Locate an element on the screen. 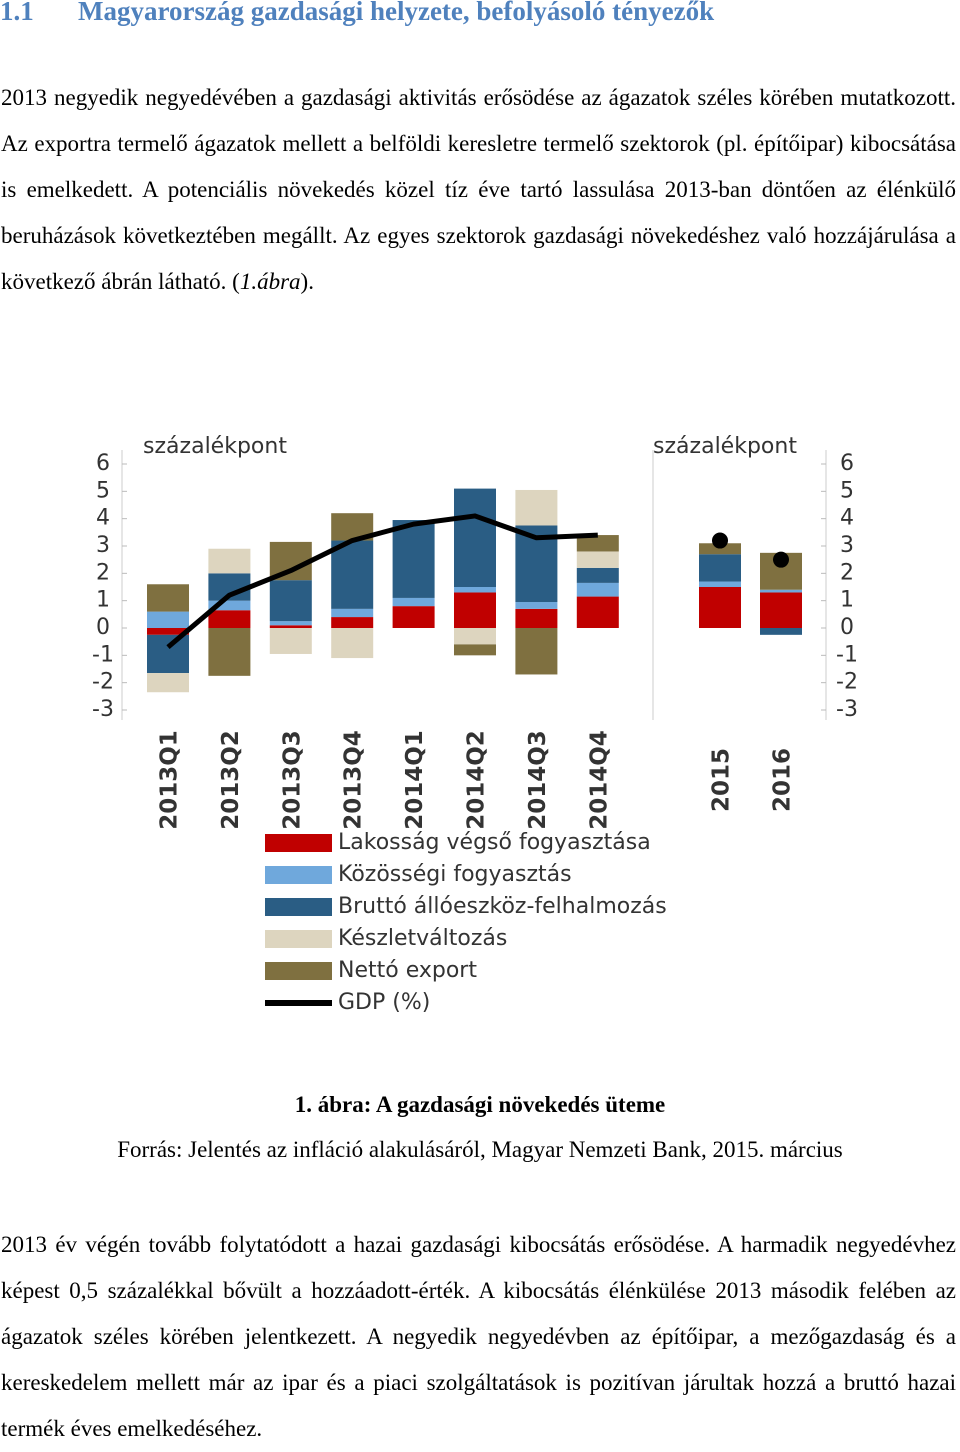 The height and width of the screenshot is (1452, 960). y2-tick-label: 0 is located at coordinates (847, 627).